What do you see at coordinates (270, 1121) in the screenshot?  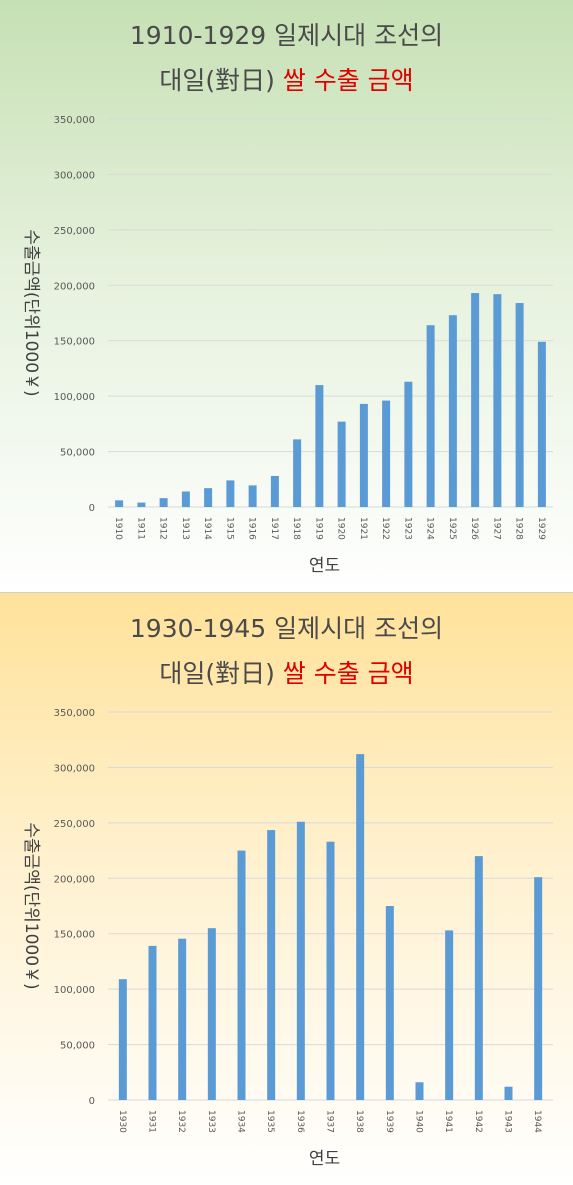 I see `x-tick-label: 1935` at bounding box center [270, 1121].